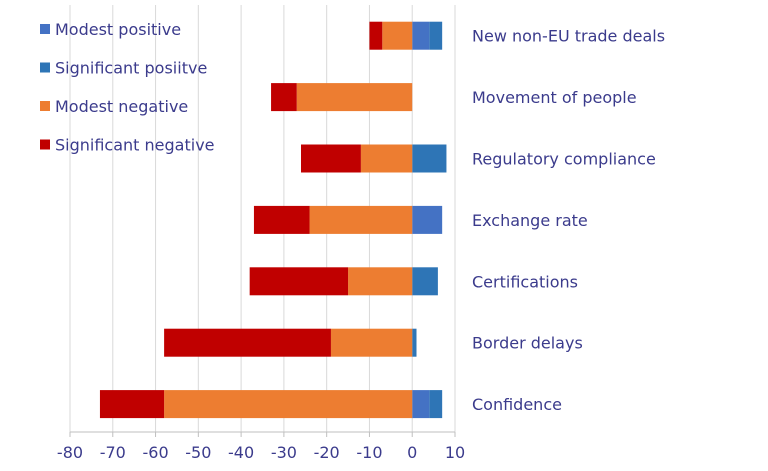  What do you see at coordinates (455, 452) in the screenshot?
I see `x-tick-label: 10` at bounding box center [455, 452].